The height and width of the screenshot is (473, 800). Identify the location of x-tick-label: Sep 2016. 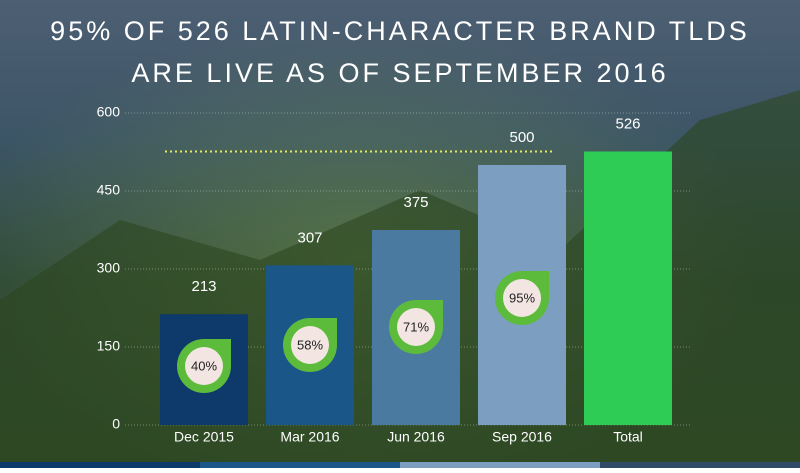
(522, 437).